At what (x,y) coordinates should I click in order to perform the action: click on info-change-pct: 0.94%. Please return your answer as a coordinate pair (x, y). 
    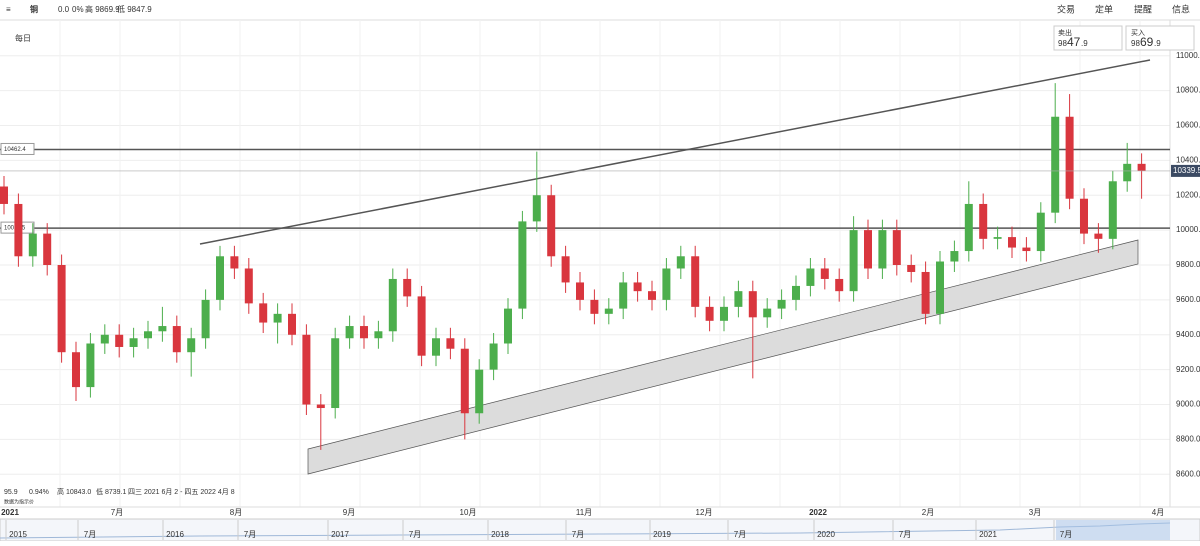
    Looking at the image, I should click on (39, 492).